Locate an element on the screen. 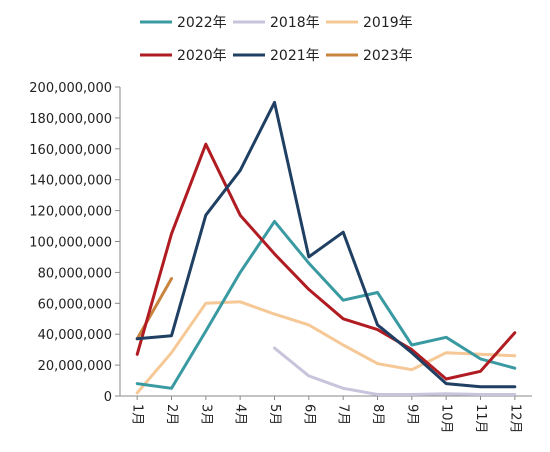 This screenshot has height=452, width=550. legend-label: 2023年 is located at coordinates (388, 56).